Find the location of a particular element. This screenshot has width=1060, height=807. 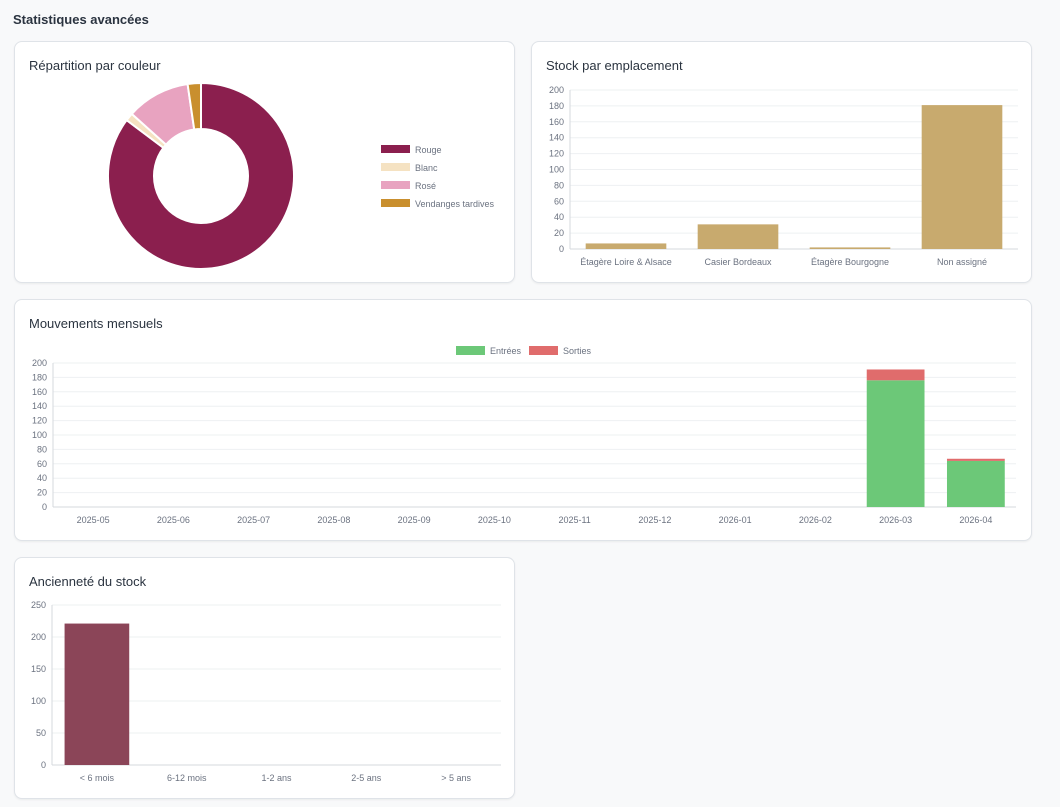

y-tick-label: 150 is located at coordinates (38, 669).